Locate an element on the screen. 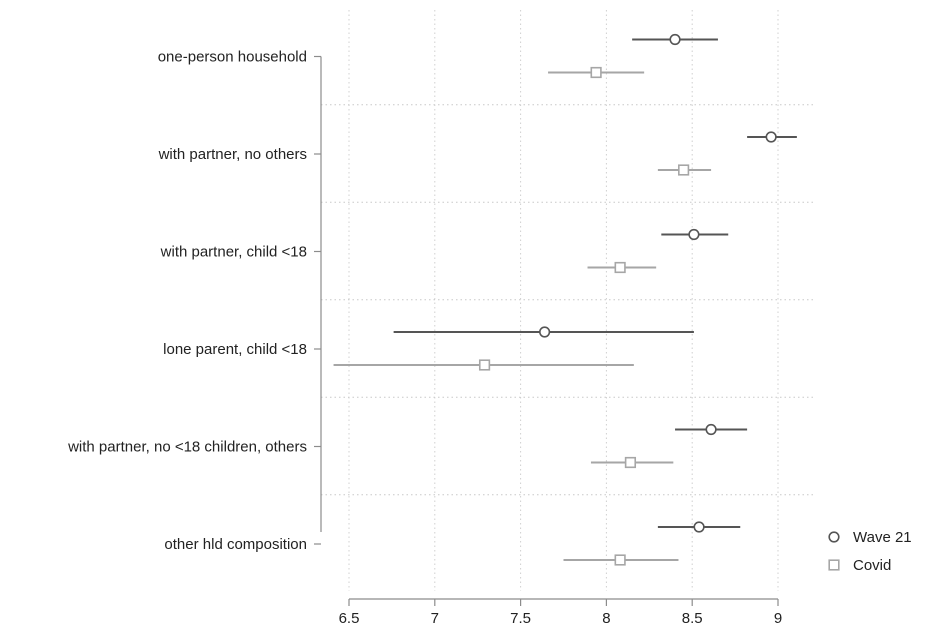 The image size is (926, 628). x-tick-label: 8 is located at coordinates (606, 618).